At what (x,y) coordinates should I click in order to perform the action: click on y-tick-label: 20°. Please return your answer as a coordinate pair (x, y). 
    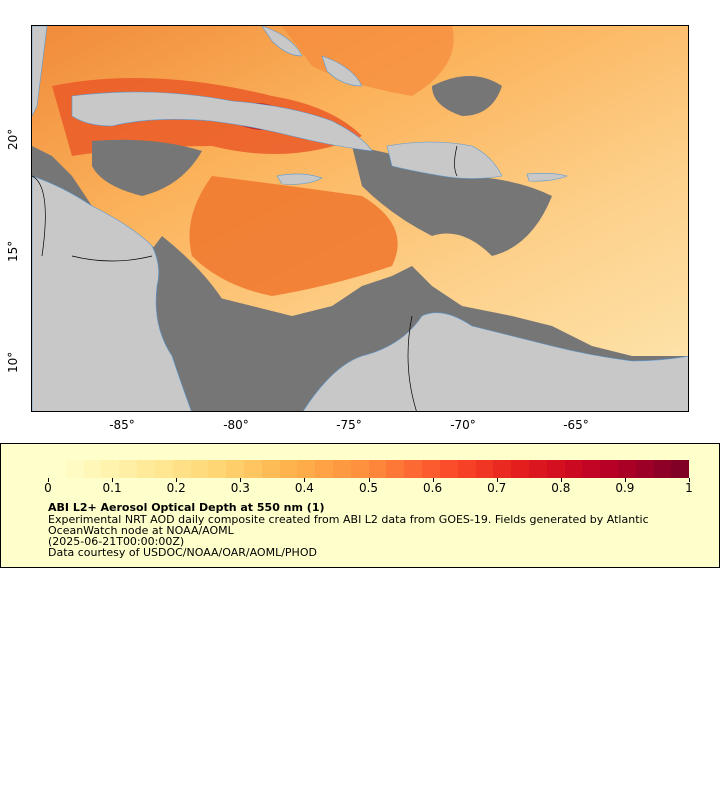
    Looking at the image, I should click on (13, 139).